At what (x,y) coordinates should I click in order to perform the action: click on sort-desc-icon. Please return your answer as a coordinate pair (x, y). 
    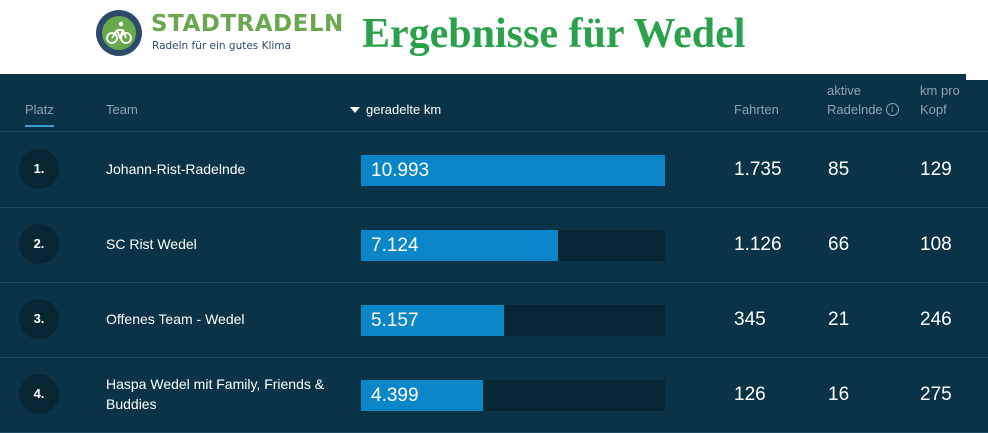
    Looking at the image, I should click on (355, 109).